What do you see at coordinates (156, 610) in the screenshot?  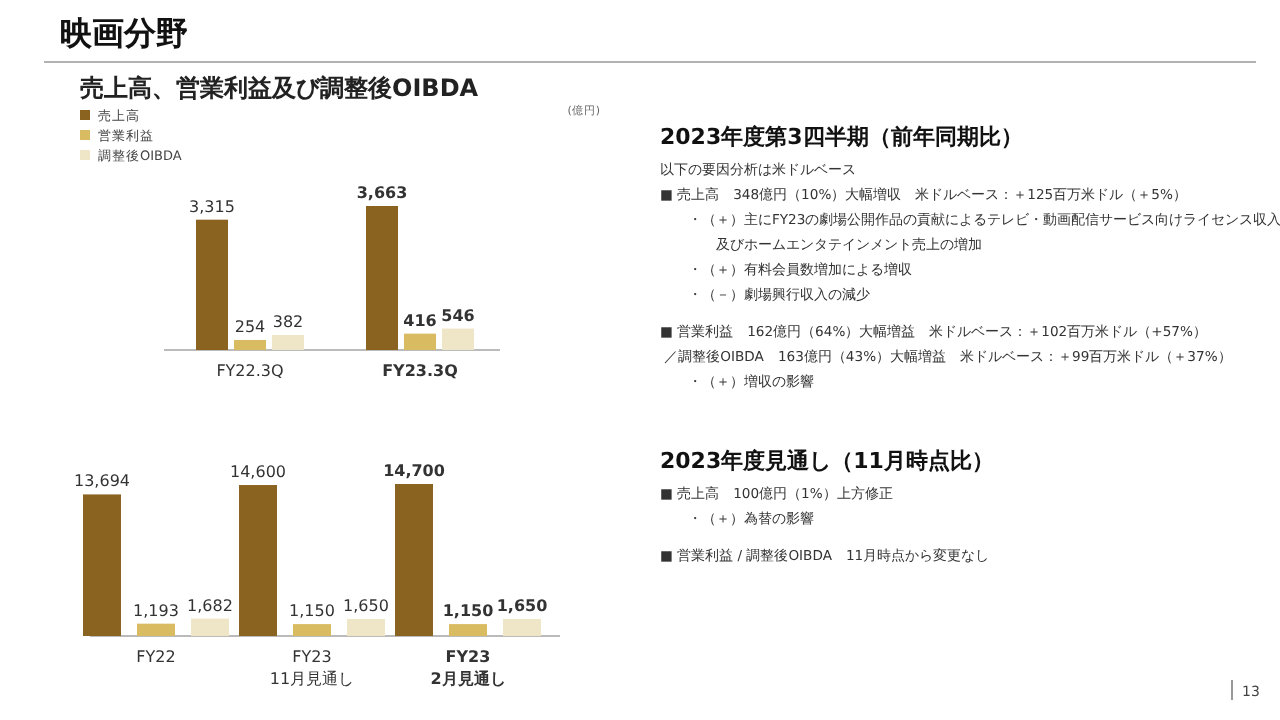 I see `data-label: 1,193` at bounding box center [156, 610].